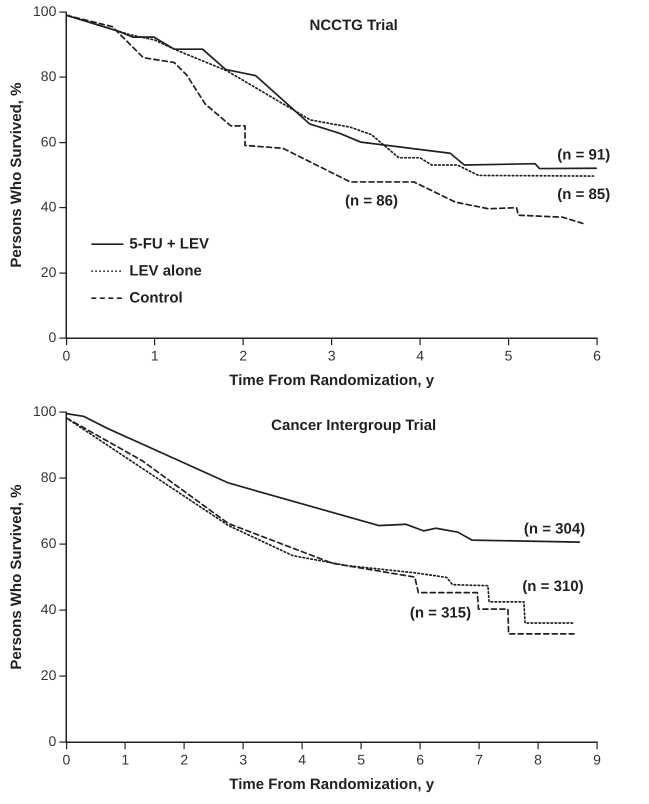 The height and width of the screenshot is (804, 649). Describe the element at coordinates (538, 759) in the screenshot. I see `x-tick-label: 8` at that location.